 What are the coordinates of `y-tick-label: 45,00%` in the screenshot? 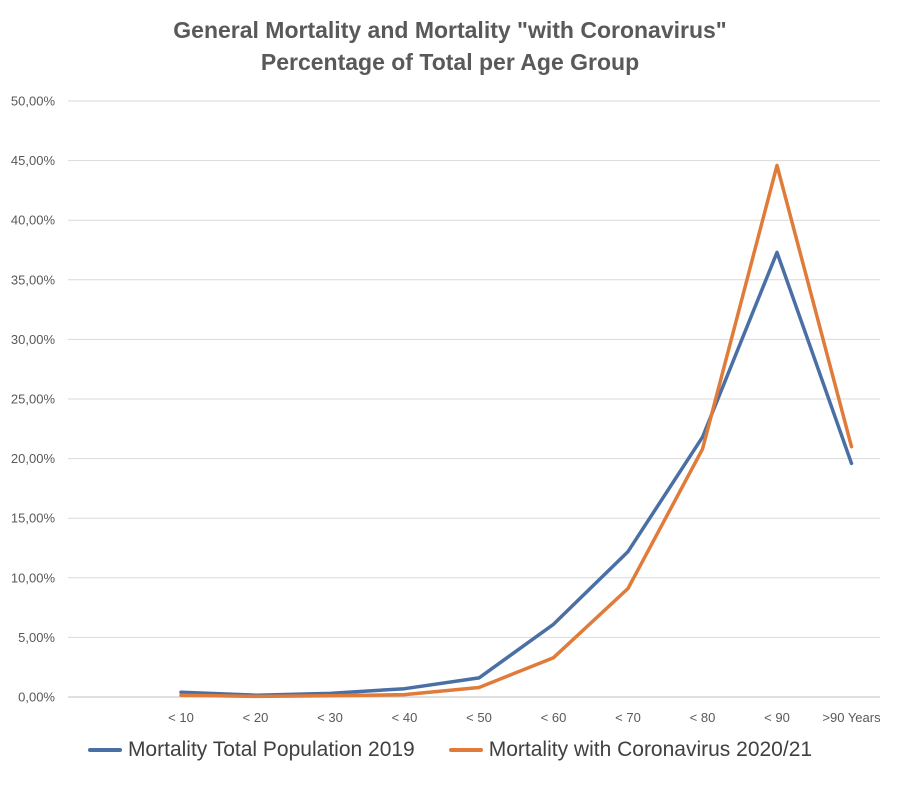 It's located at (33, 160).